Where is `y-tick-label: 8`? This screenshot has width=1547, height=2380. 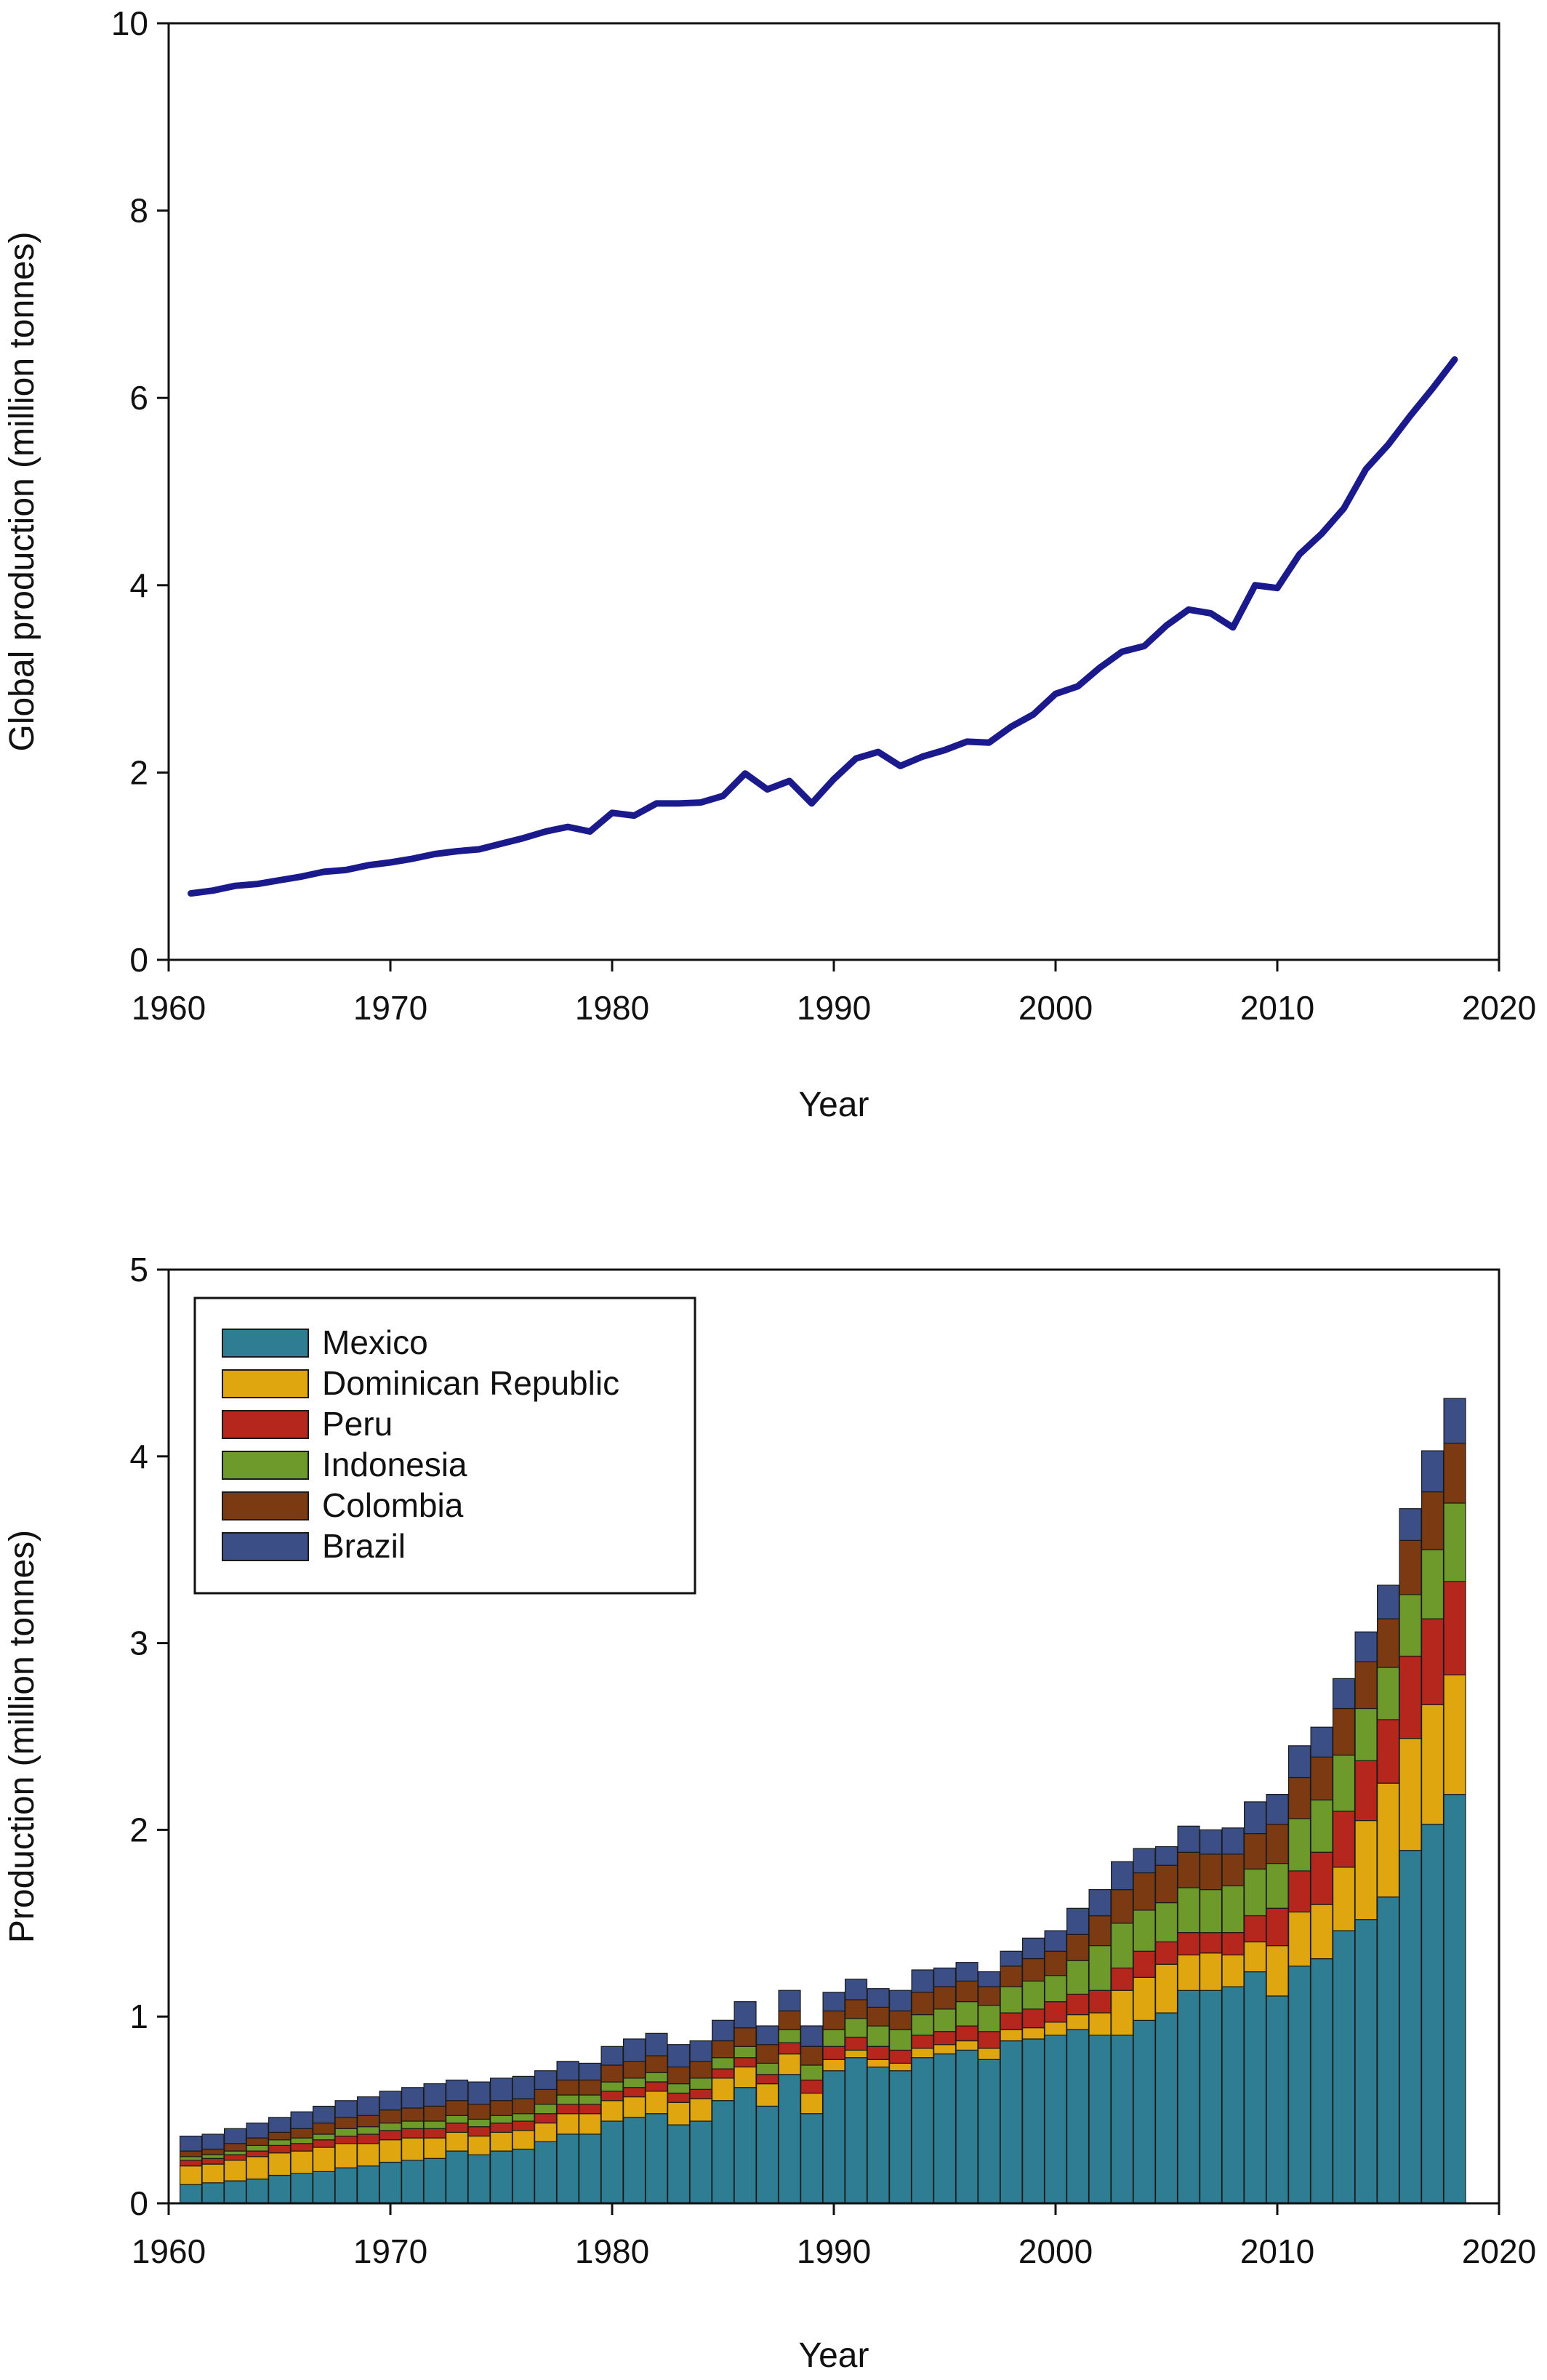
y-tick-label: 8 is located at coordinates (138, 211).